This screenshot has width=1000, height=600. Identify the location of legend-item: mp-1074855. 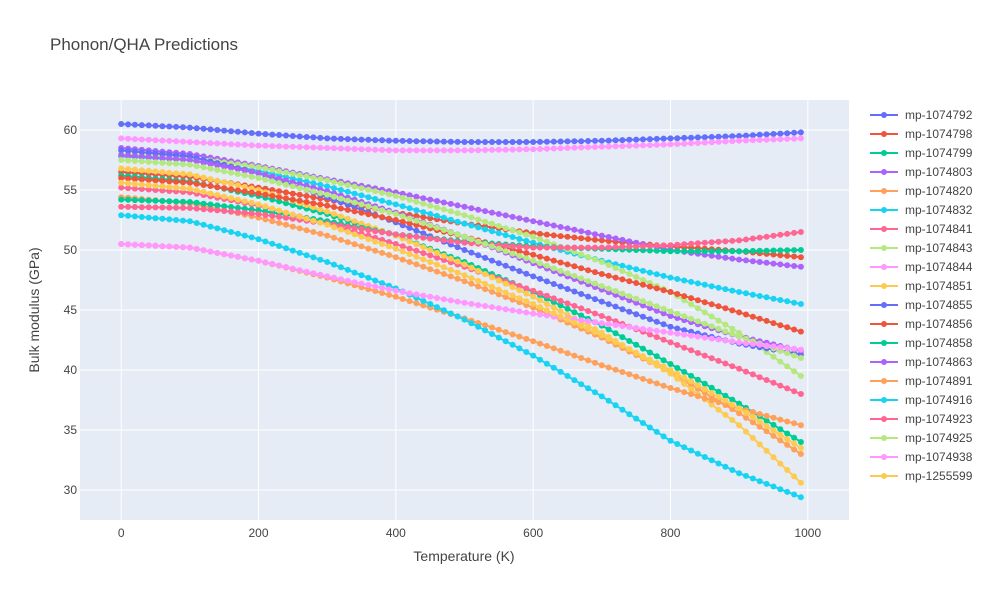
(921, 305).